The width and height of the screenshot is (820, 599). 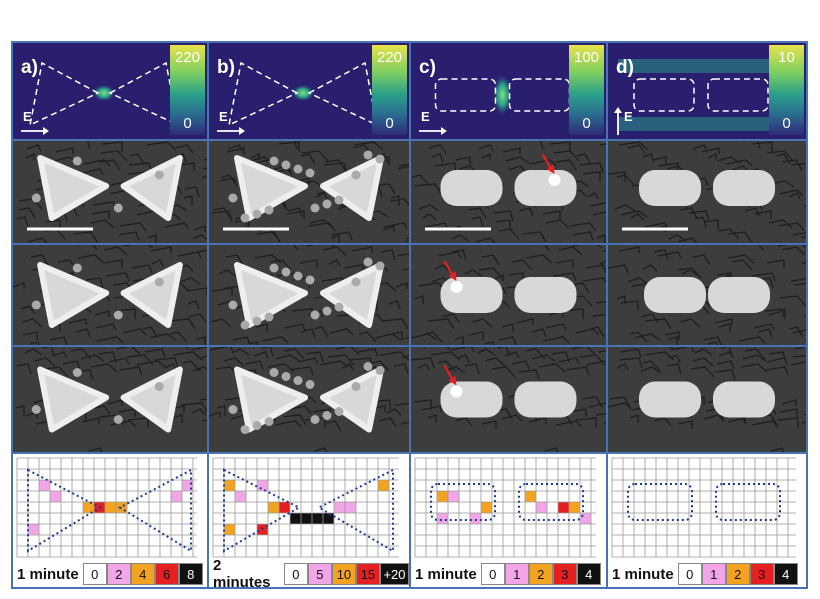 What do you see at coordinates (505, 507) in the screenshot?
I see `count-grid` at bounding box center [505, 507].